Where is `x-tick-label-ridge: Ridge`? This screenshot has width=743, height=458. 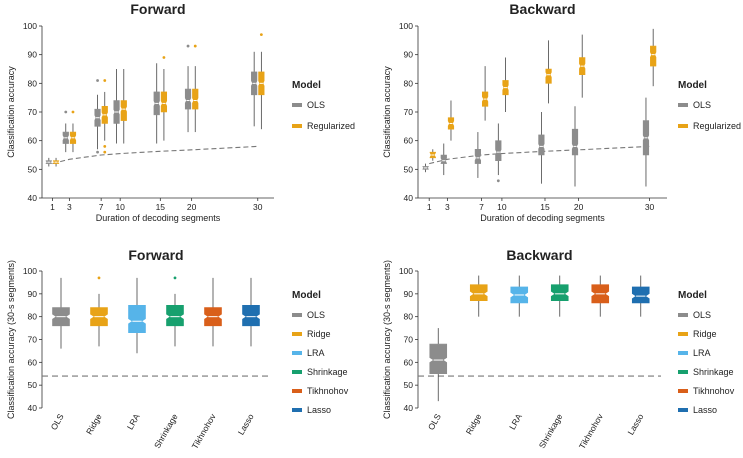
x-tick-label-ridge: Ridge is located at coordinates (94, 424).